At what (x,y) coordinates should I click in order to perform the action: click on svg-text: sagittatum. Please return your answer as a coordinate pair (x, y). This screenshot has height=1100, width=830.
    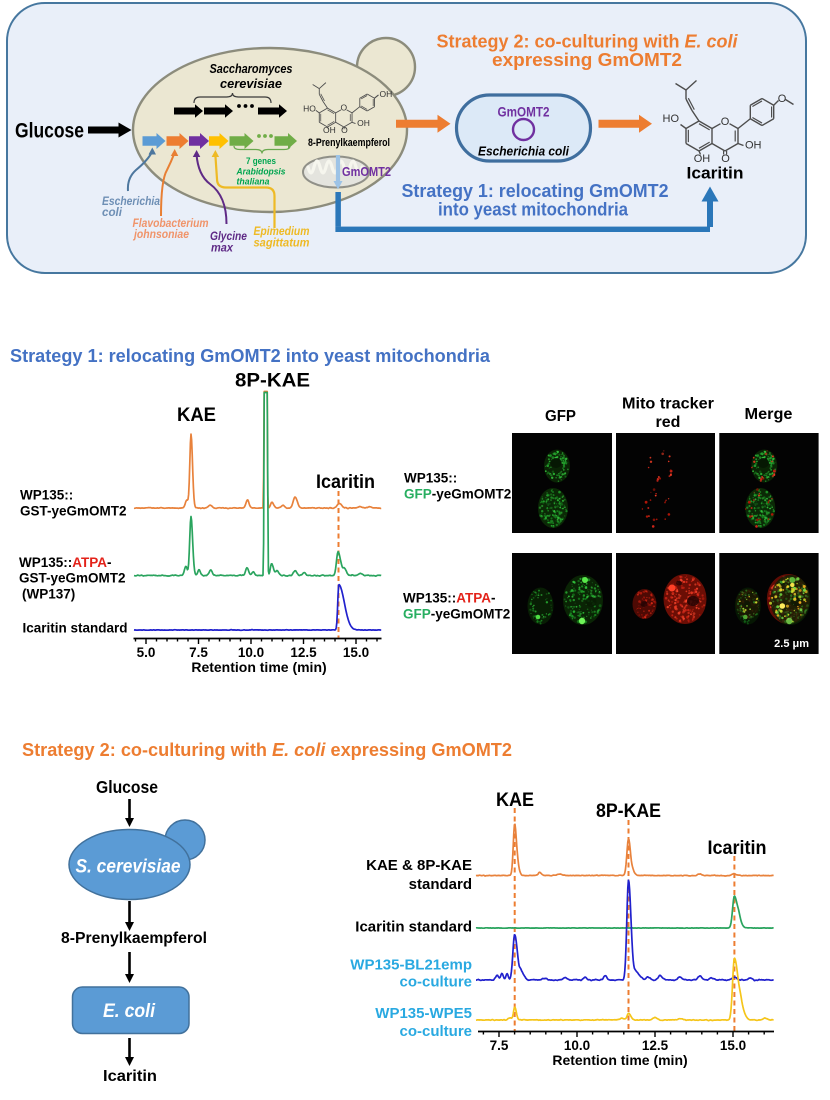
    Looking at the image, I should click on (282, 244).